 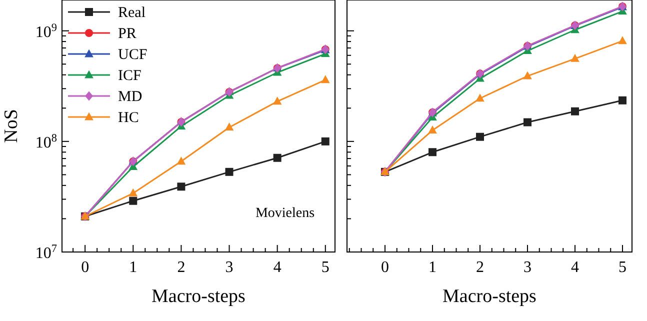 What do you see at coordinates (130, 97) in the screenshot?
I see `legend-label: MD` at bounding box center [130, 97].